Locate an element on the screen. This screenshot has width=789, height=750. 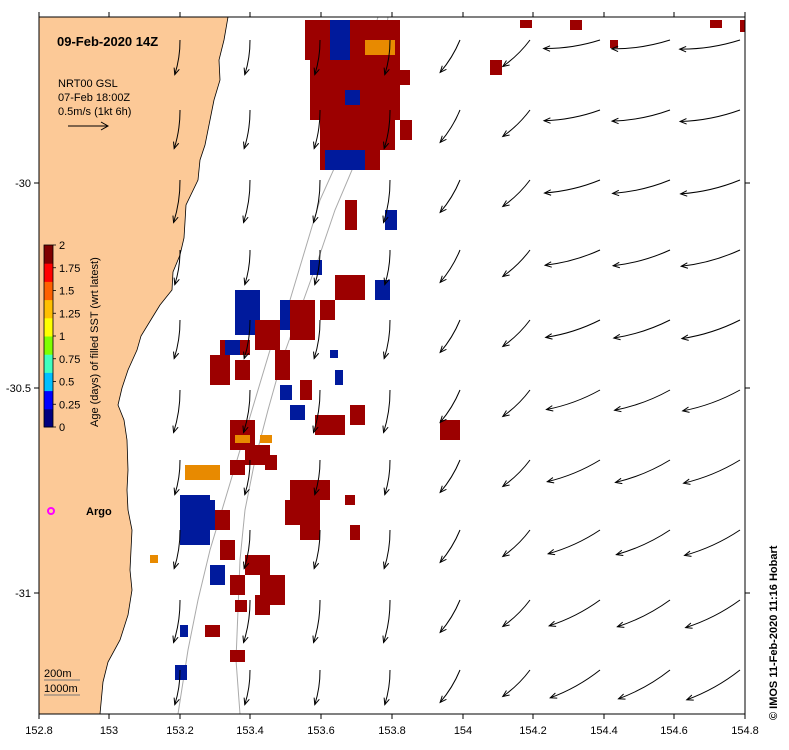
x-tick-label: 154.8 is located at coordinates (745, 731).